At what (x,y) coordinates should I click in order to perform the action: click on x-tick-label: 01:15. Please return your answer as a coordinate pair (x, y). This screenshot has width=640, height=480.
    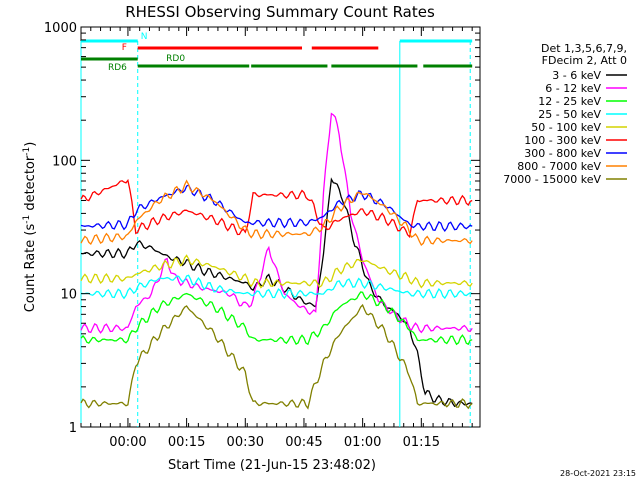
    Looking at the image, I should click on (421, 442).